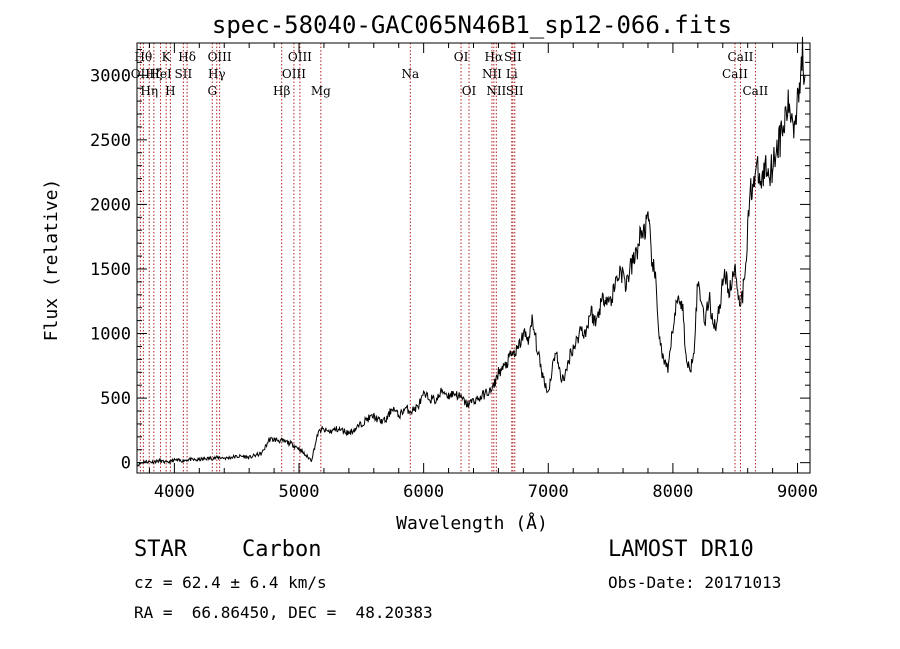  Describe the element at coordinates (283, 612) in the screenshot. I see `coordinates-text: RA = 66.86450, DEC = 48.20383` at that location.